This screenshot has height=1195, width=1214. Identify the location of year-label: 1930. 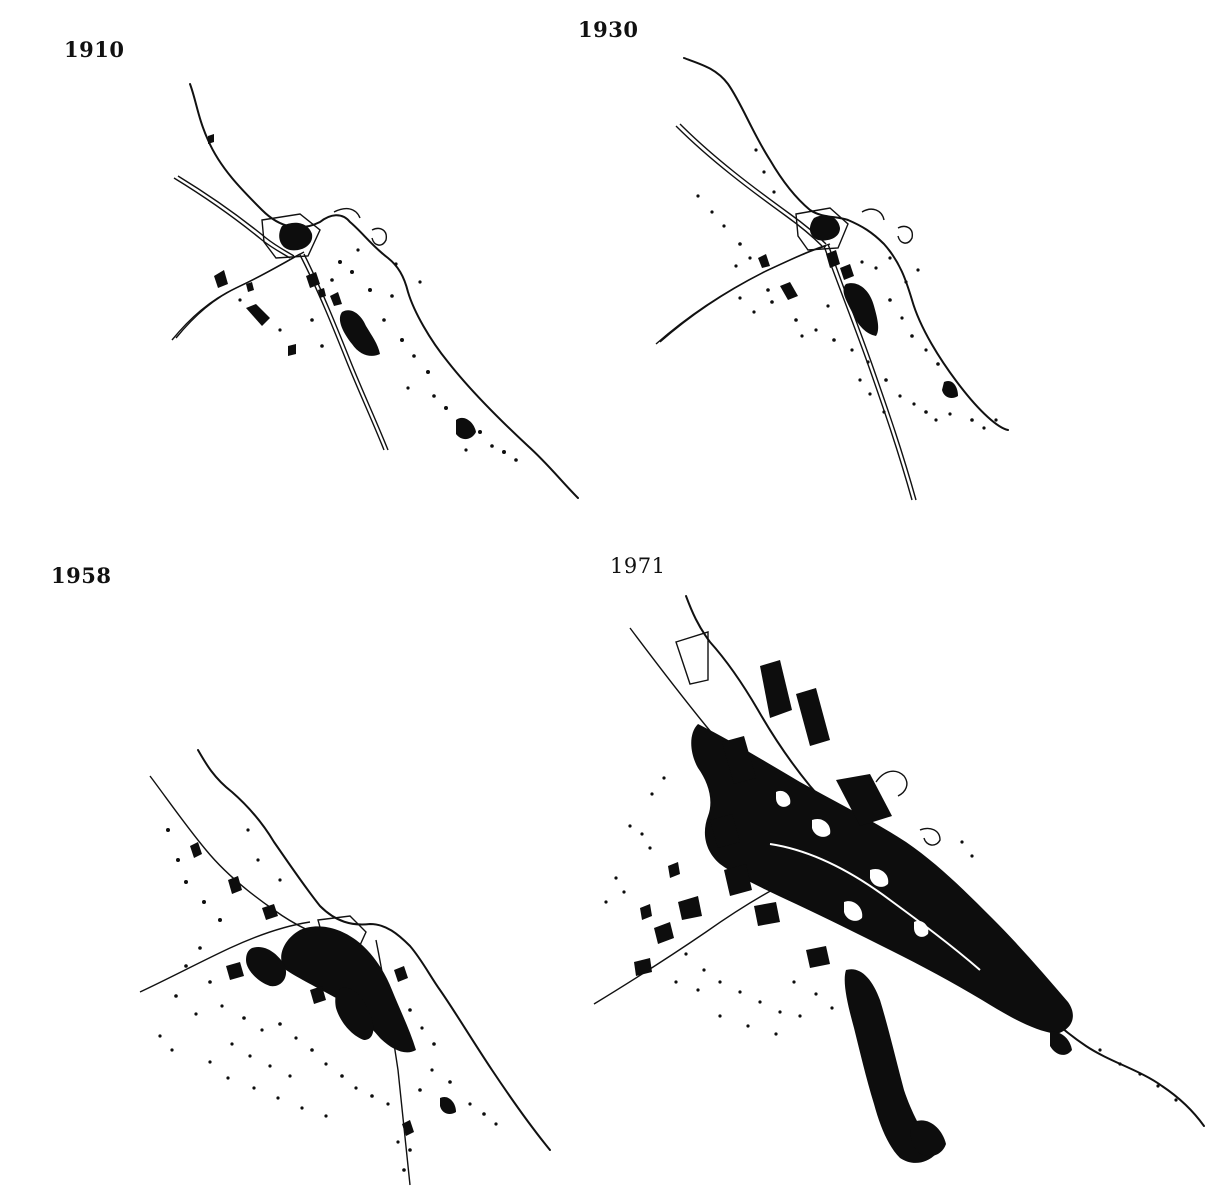
(608, 29).